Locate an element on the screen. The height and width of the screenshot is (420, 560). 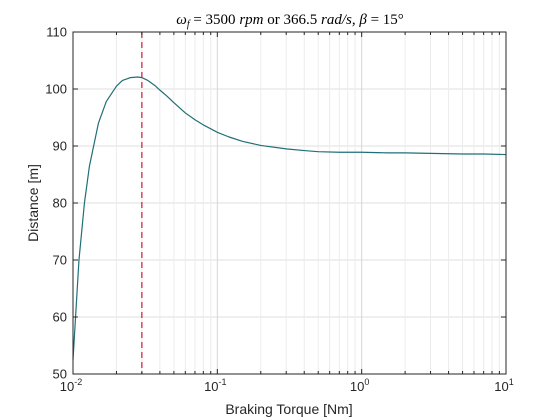
y-tick-label: 110 is located at coordinates (56, 32).